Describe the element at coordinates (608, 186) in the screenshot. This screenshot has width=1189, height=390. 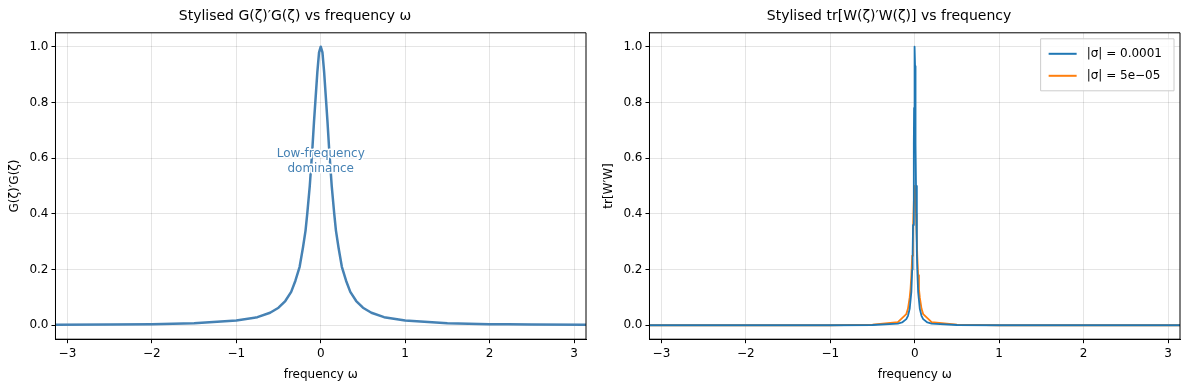
I see `y-axis-title: tr[W′W]` at that location.